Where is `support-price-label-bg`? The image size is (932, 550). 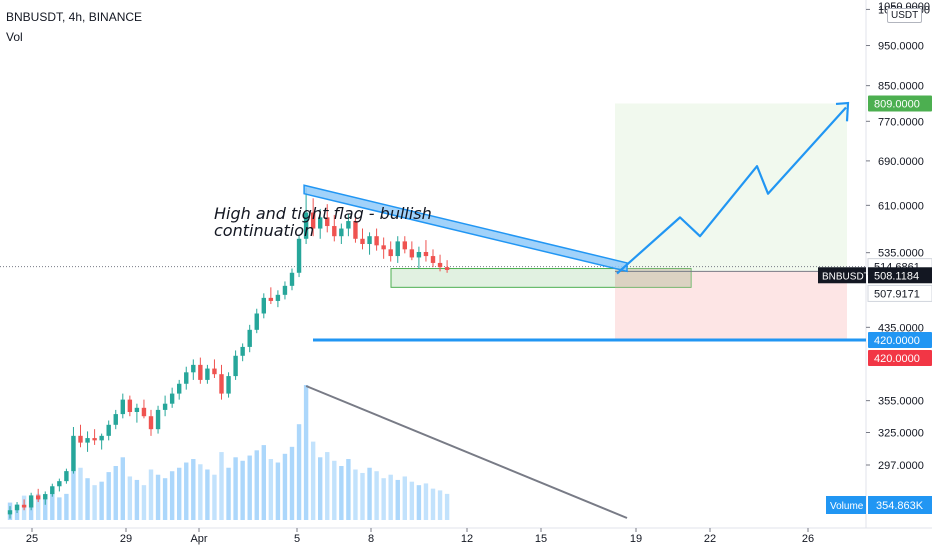
support-price-label-bg is located at coordinates (900, 339).